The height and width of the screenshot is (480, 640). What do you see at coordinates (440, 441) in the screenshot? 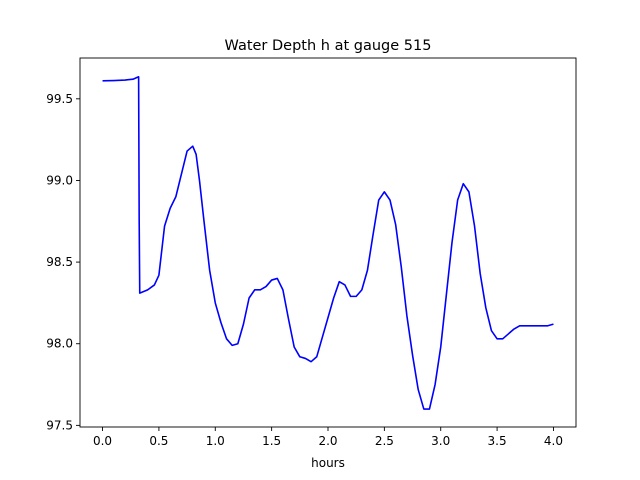
I see `x-tick-label: 3.0` at bounding box center [440, 441].